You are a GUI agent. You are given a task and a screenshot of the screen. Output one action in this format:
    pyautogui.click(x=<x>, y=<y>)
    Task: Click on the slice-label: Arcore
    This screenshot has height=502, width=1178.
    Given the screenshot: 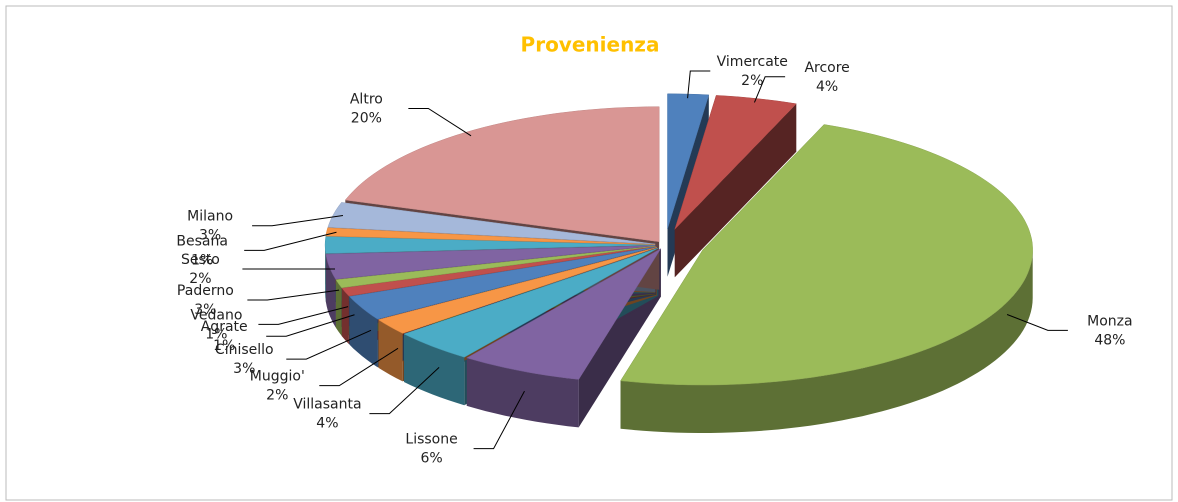 What is the action you would take?
    pyautogui.click(x=826, y=68)
    